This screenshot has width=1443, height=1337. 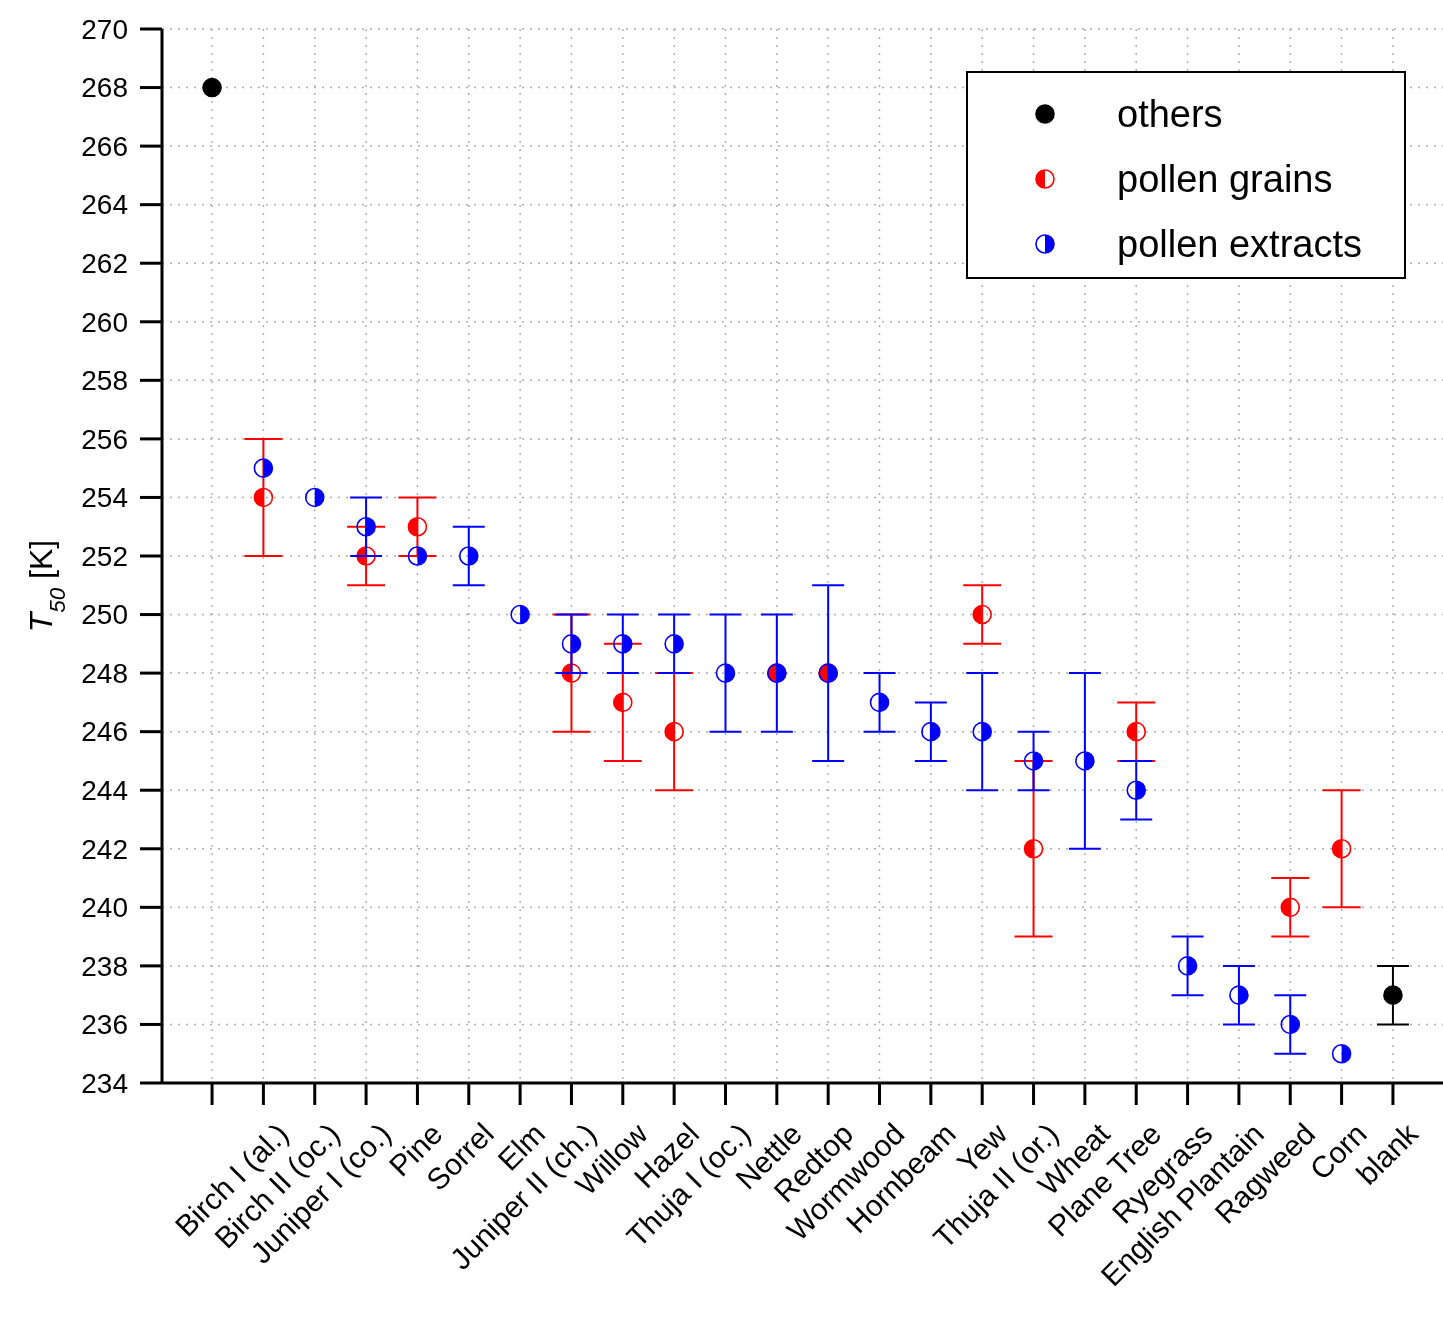 What do you see at coordinates (104, 205) in the screenshot?
I see `y-tick-label: 264` at bounding box center [104, 205].